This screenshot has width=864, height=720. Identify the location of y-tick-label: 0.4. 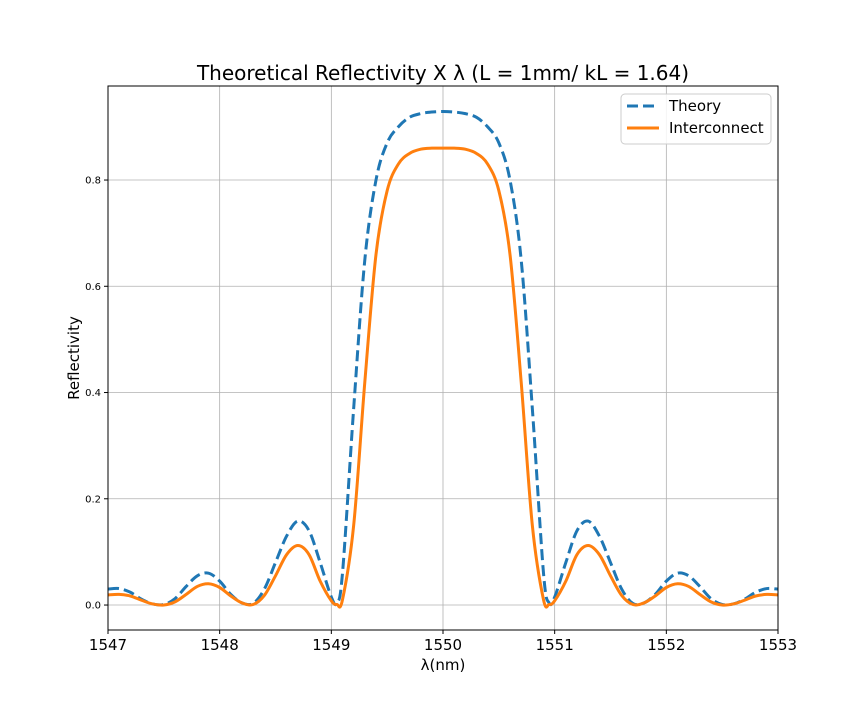
(93, 393).